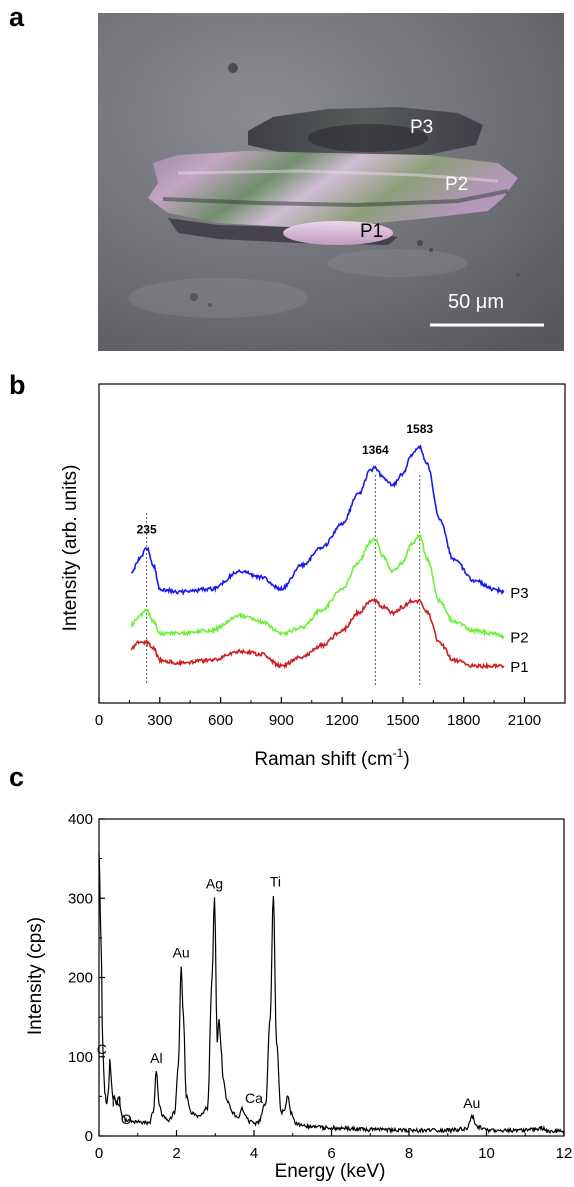 This screenshot has width=574, height=1187. I want to click on raman-series-label-p1: P1, so click(519, 667).